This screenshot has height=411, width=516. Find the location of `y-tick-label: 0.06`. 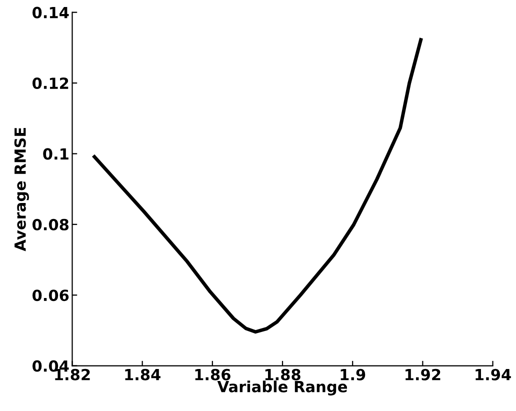

y-tick-label: 0.06 is located at coordinates (50, 296).